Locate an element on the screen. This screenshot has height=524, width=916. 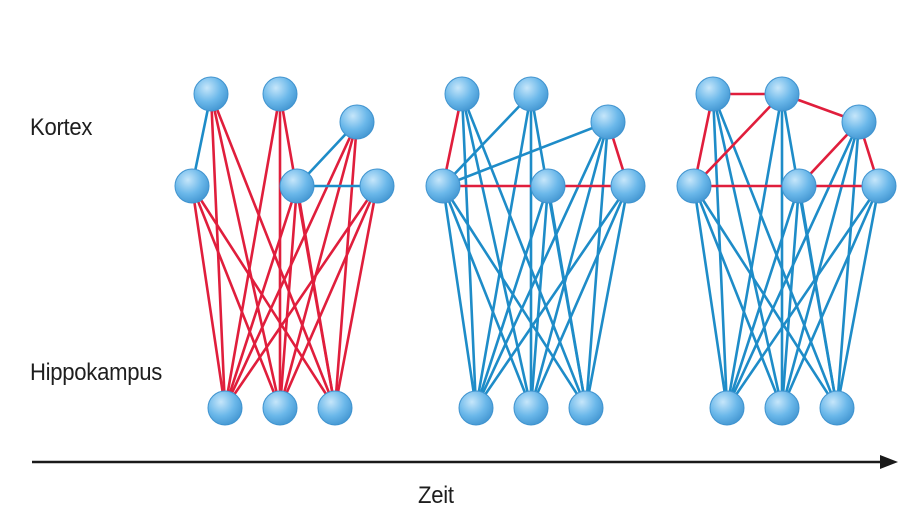
time-axis-arrowhead is located at coordinates (889, 462).